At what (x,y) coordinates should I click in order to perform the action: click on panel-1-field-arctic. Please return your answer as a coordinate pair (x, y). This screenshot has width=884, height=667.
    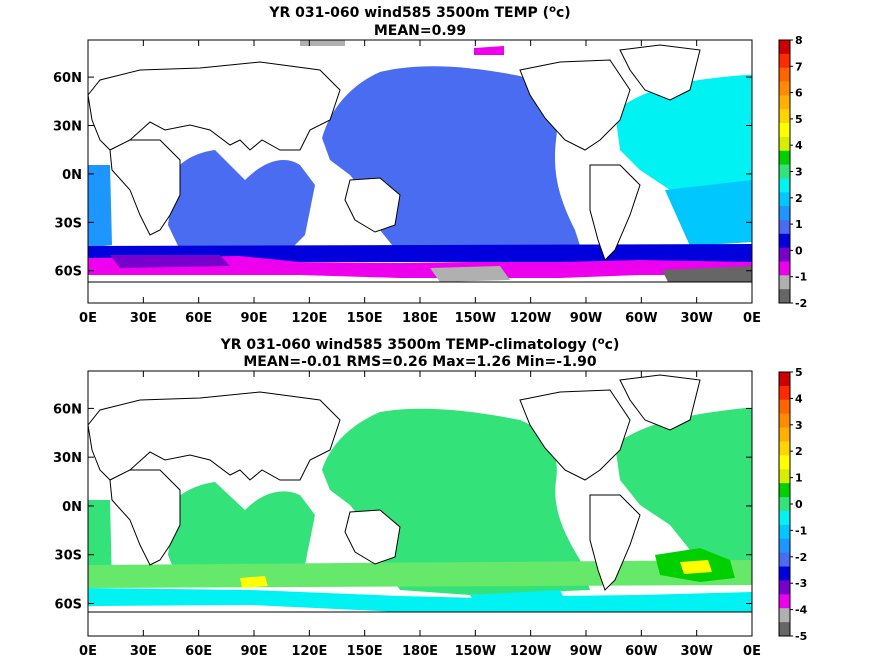
    Looking at the image, I should click on (489, 50).